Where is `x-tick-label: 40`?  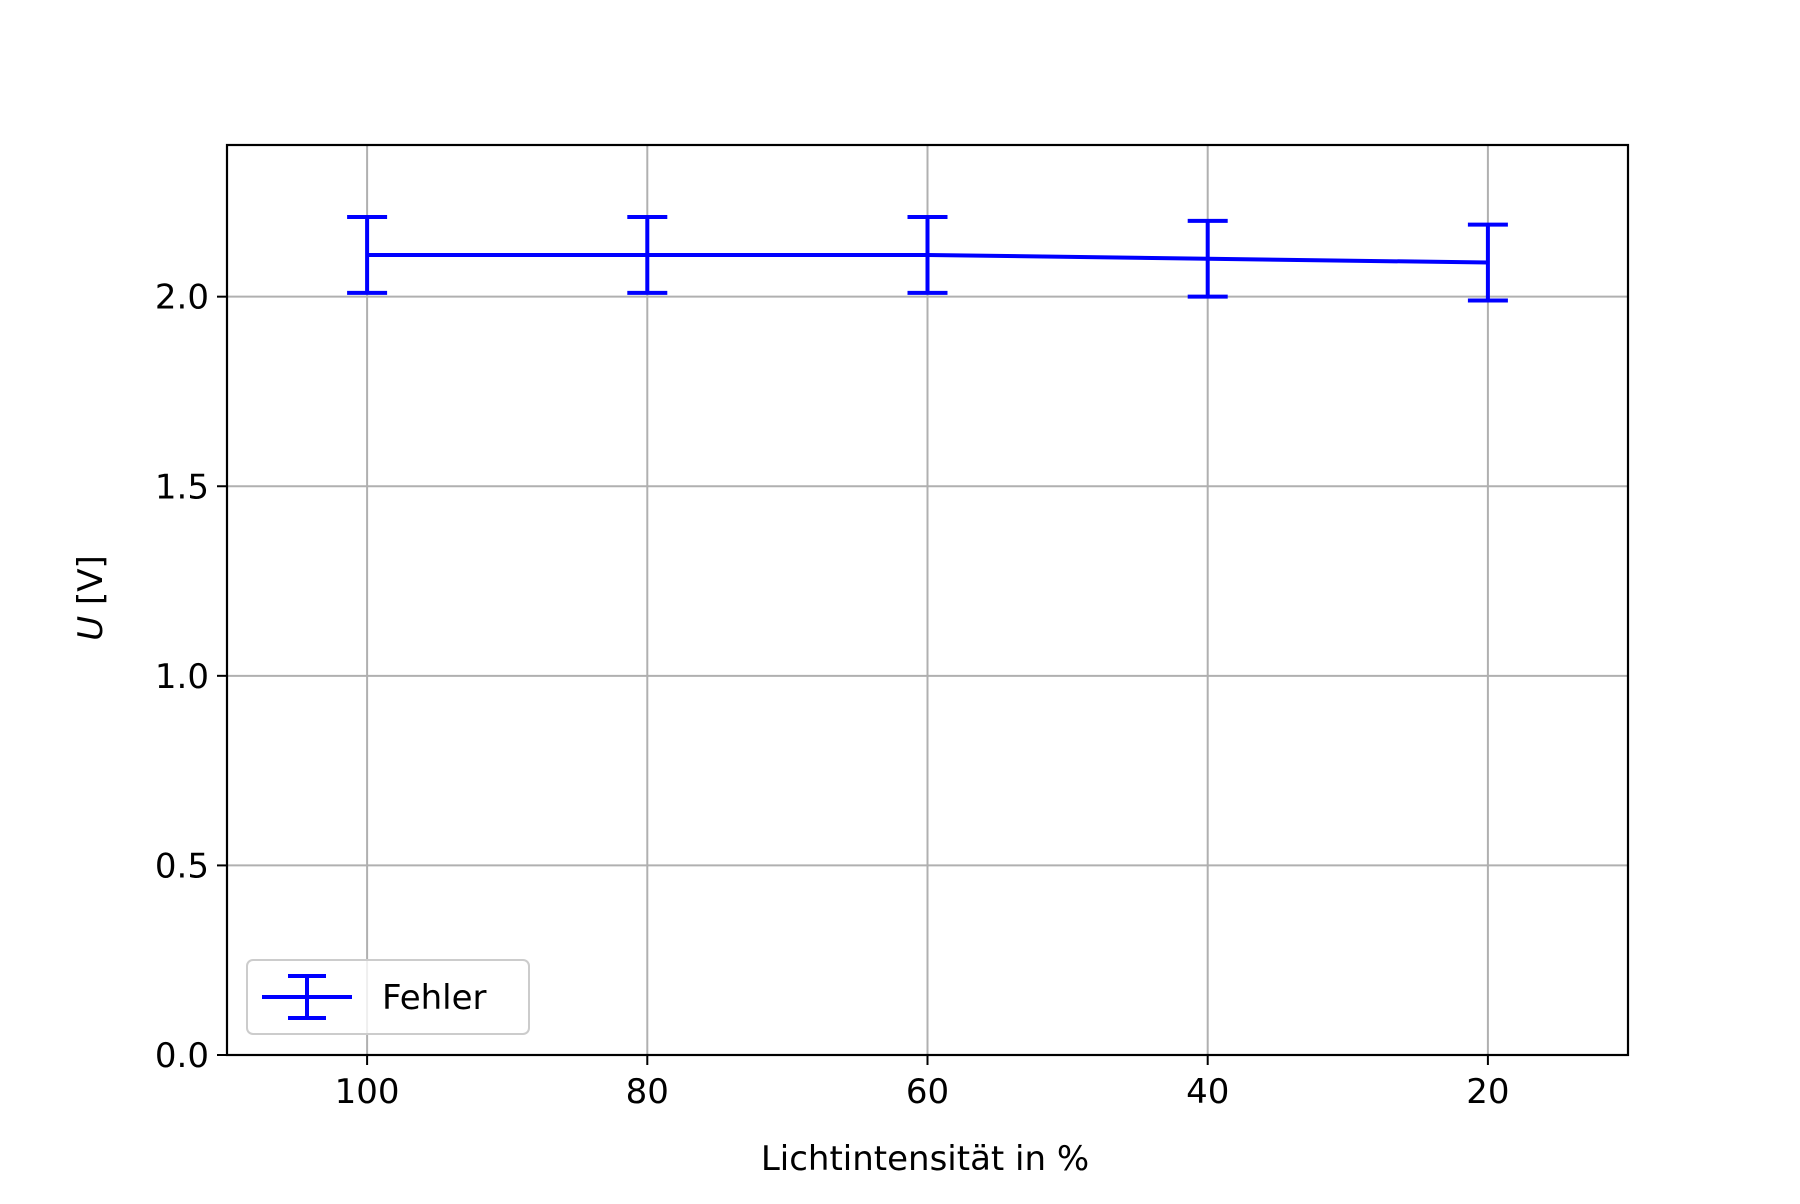 x-tick-label: 40 is located at coordinates (1207, 1092).